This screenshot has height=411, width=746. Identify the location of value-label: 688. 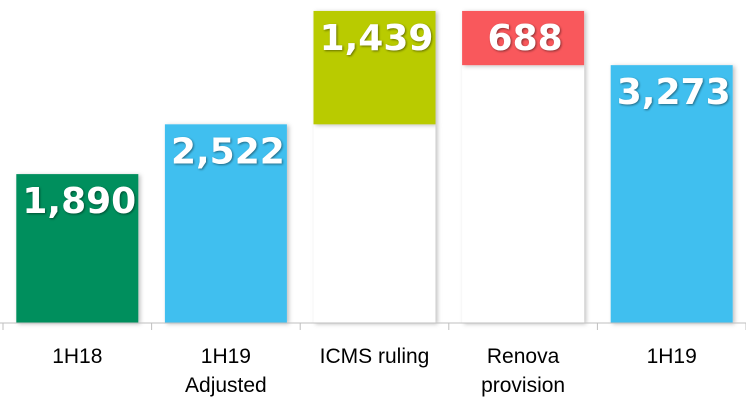
(525, 38).